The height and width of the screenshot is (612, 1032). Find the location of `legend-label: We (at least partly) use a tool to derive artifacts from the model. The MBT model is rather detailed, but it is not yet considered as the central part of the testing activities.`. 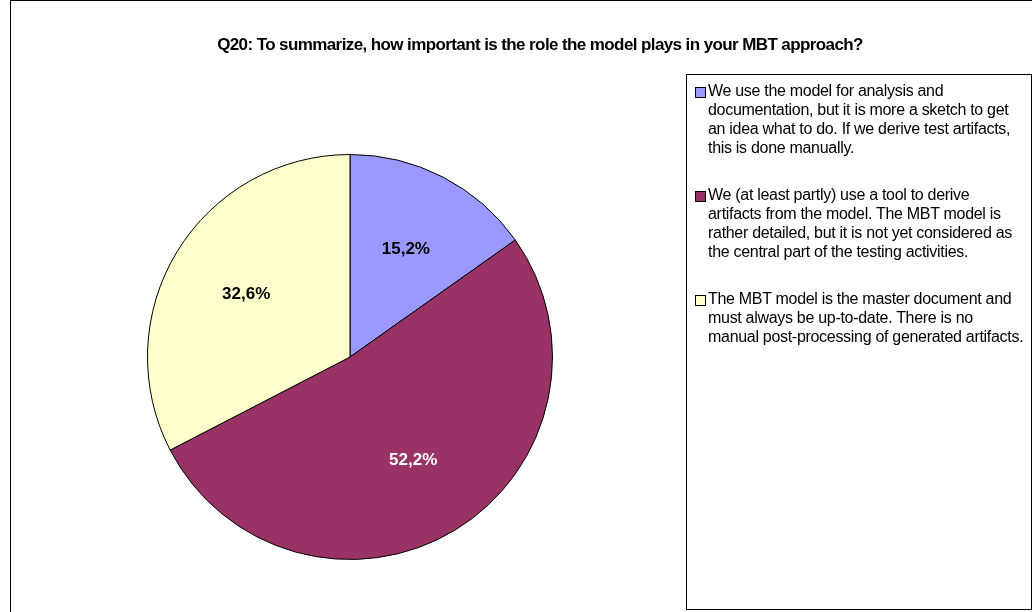

legend-label: We (at least partly) use a tool to derive artifacts from the model. The MBT model is rather detailed, but it is not yet considered as the central part of the testing activities. is located at coordinates (860, 223).